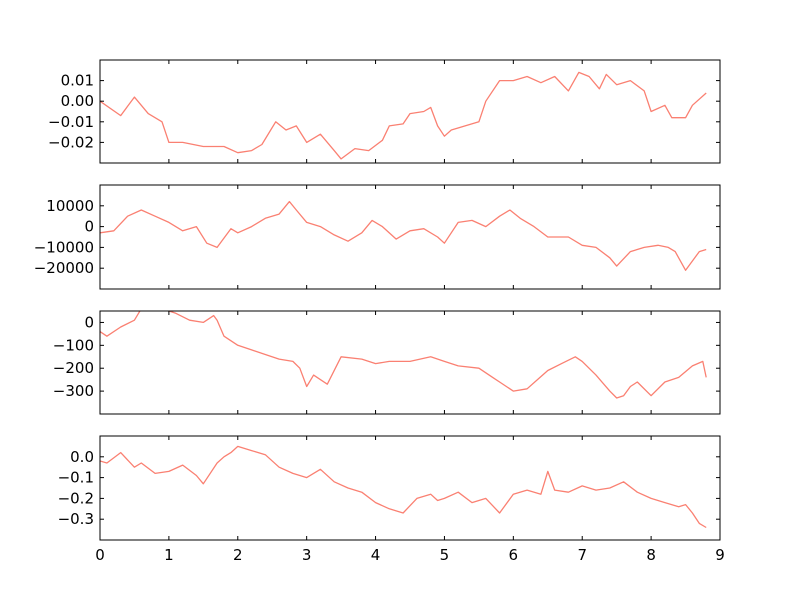 The height and width of the screenshot is (600, 800). I want to click on subplot-3: −300 −200 −100 0, so click(387, 362).